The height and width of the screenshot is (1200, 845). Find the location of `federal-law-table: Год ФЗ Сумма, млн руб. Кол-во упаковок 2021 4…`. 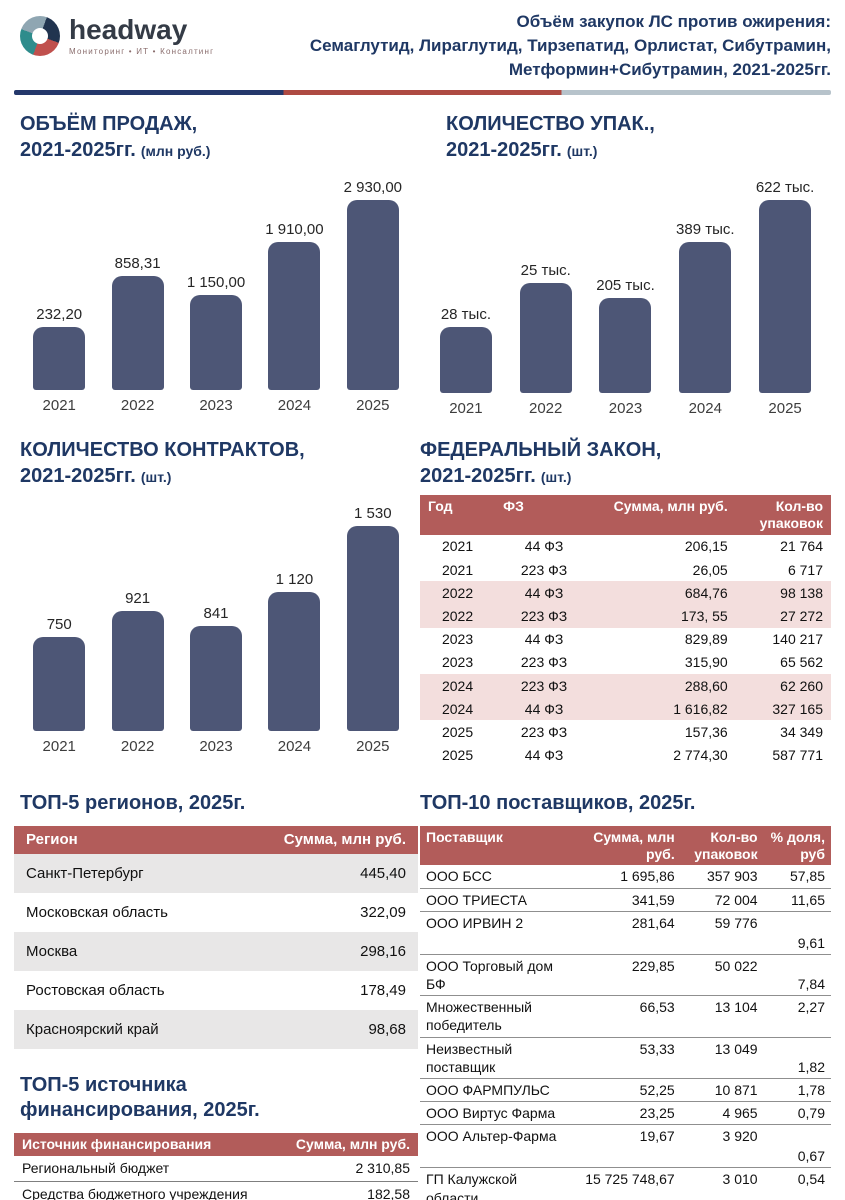

federal-law-table: Год ФЗ Сумма, млн руб. Кол-во упаковок 2021 4… is located at coordinates (625, 630).